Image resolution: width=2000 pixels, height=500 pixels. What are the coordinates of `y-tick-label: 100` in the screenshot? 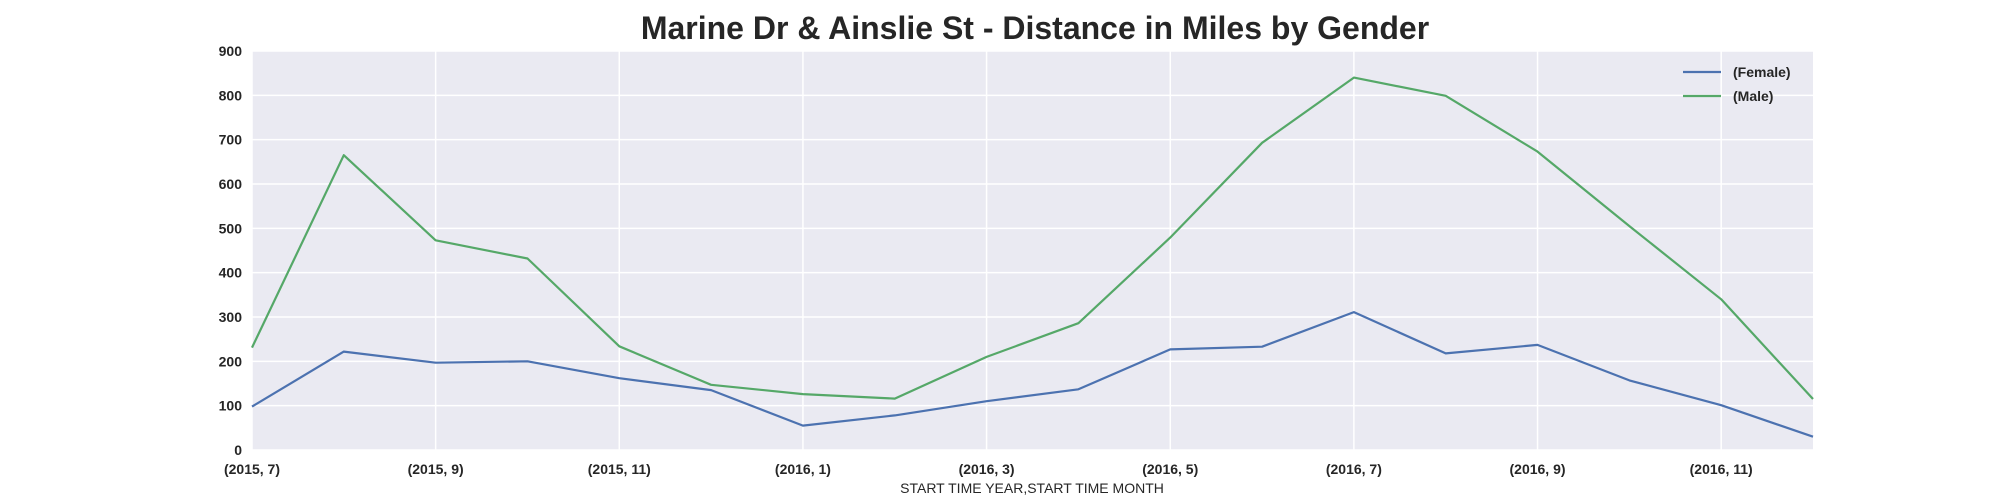 It's located at (231, 406).